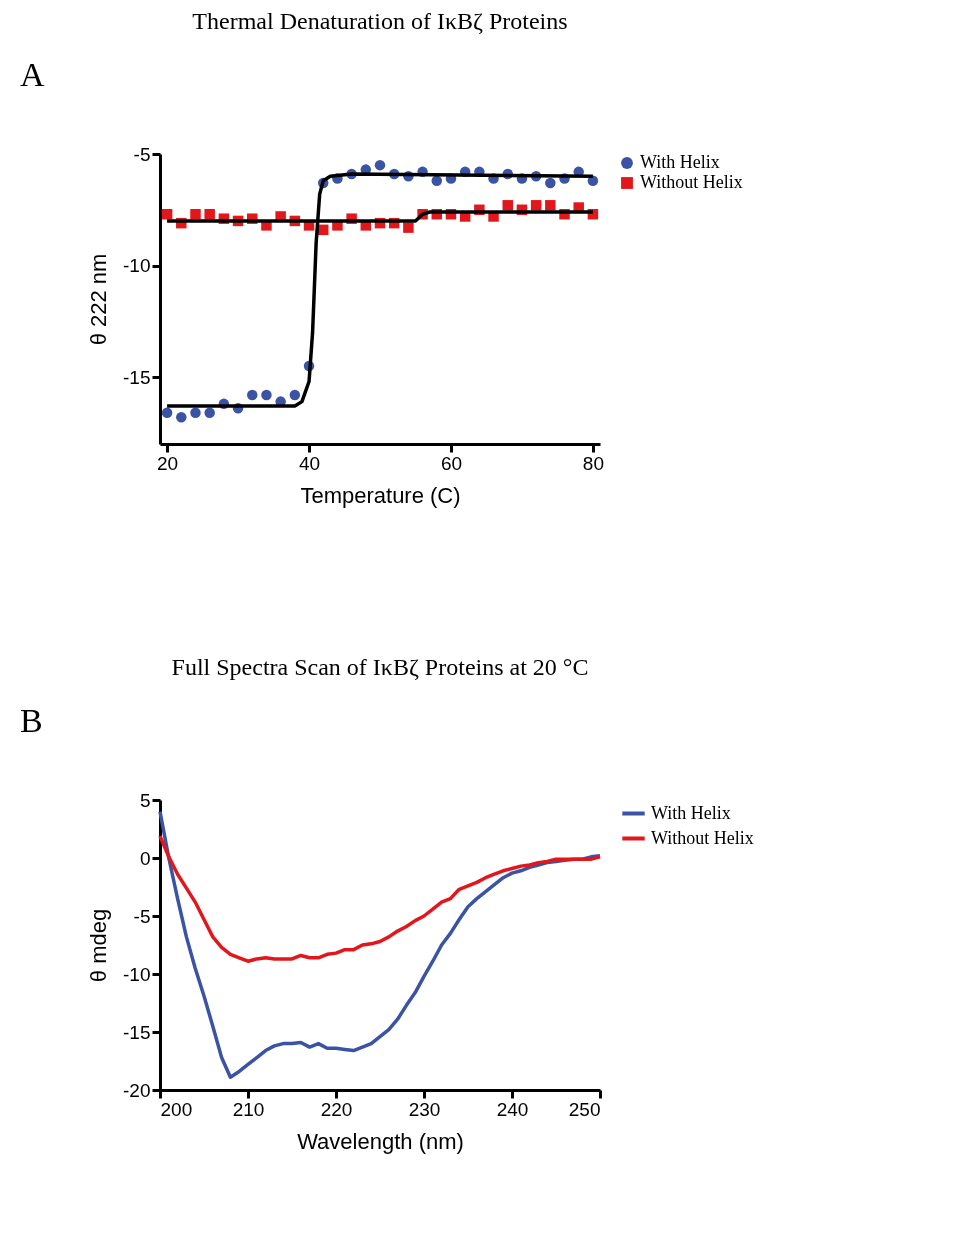 The height and width of the screenshot is (1258, 956). I want to click on text: A, so click(32, 74).